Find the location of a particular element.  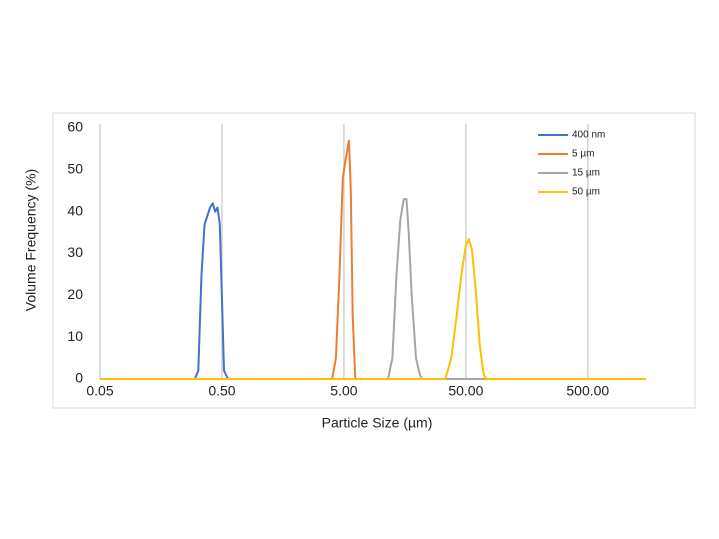

y-tick-label: 20 is located at coordinates (75, 294).